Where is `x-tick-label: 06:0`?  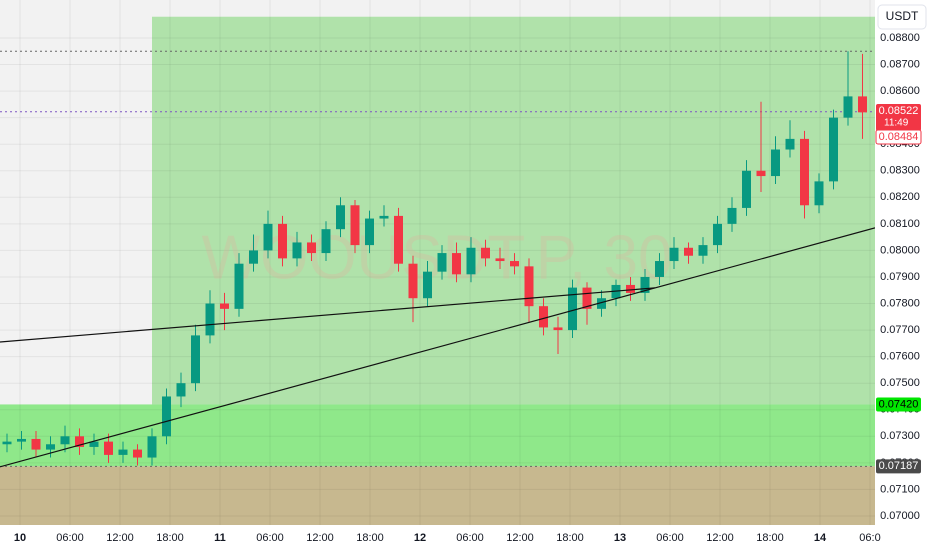
x-tick-label: 06:0 is located at coordinates (869, 538).